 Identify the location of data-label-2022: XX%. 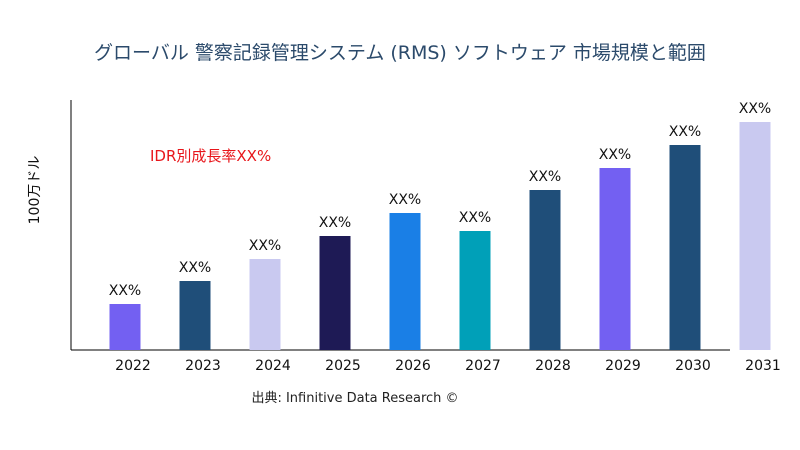
(125, 291).